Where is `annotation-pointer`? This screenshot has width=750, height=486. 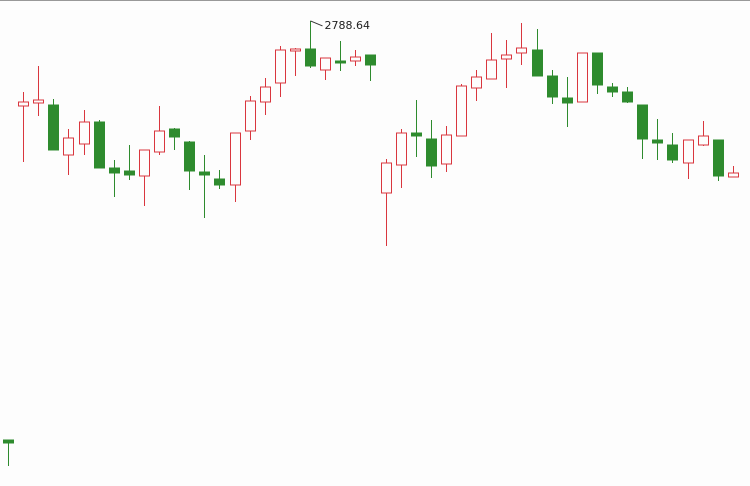 annotation-pointer is located at coordinates (316, 23).